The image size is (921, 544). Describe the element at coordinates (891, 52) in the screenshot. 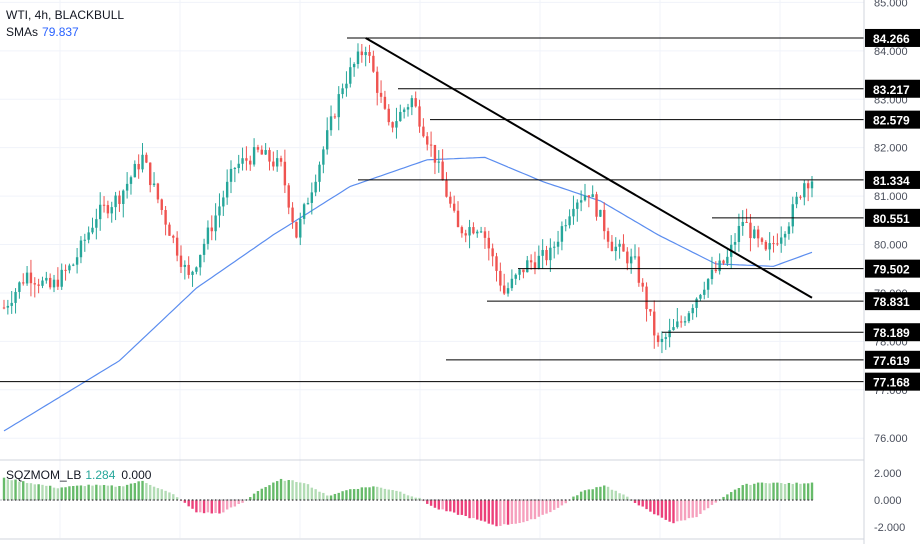

I see `y-tick-label: 84.000` at that location.